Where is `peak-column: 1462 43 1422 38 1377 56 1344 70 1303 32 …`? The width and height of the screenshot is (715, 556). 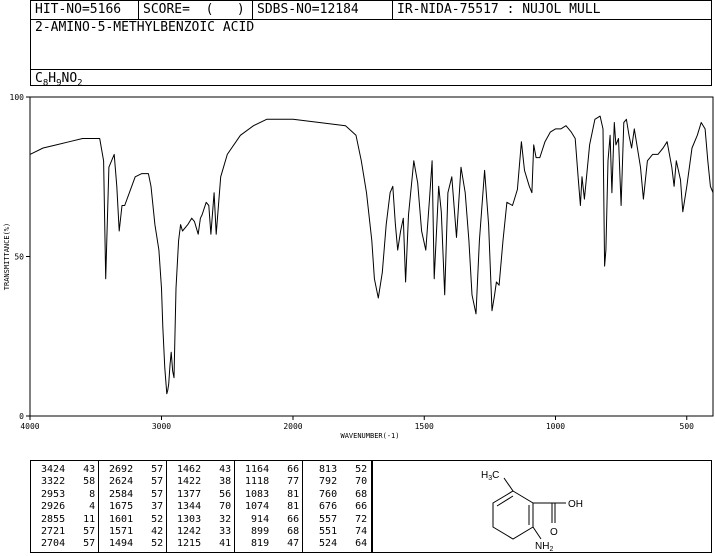
peak-column: 1462 43 1422 38 1377 56 1344 70 1303 32 … is located at coordinates (201, 506).